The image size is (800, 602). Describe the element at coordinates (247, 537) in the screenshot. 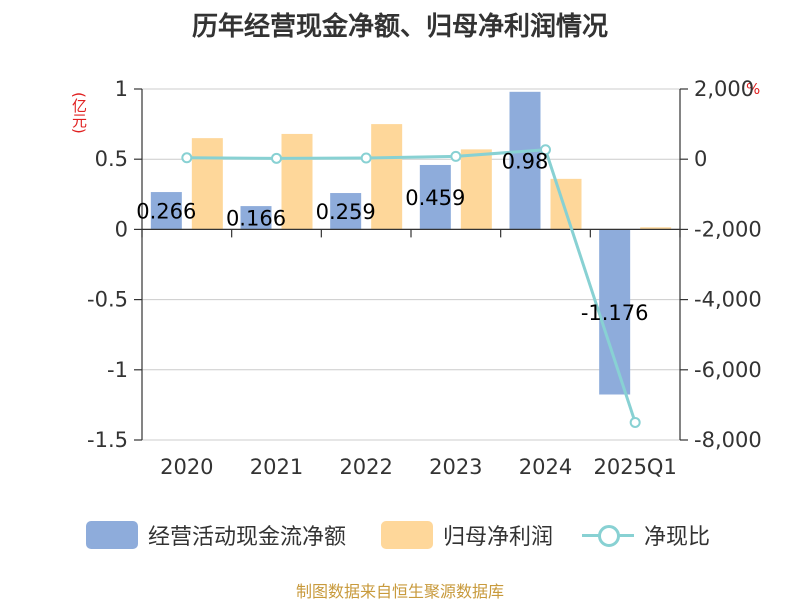

I see `legend-label-cashflow: 经营活动现金流净额` at that location.